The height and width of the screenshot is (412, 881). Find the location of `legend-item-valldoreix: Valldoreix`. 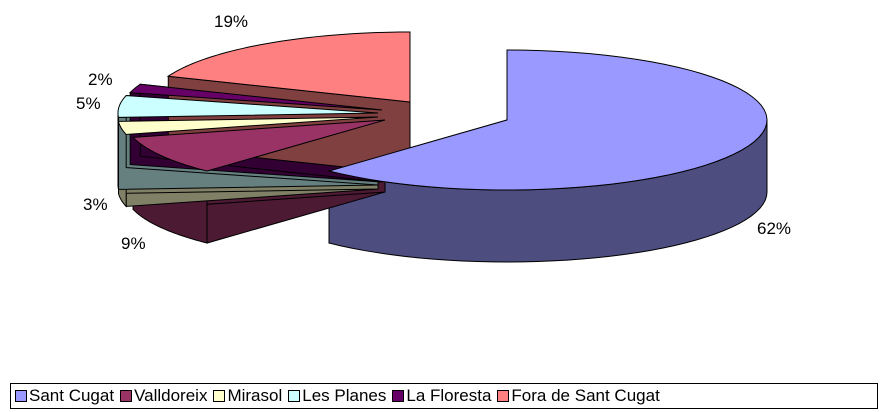

legend-item-valldoreix: Valldoreix is located at coordinates (163, 396).